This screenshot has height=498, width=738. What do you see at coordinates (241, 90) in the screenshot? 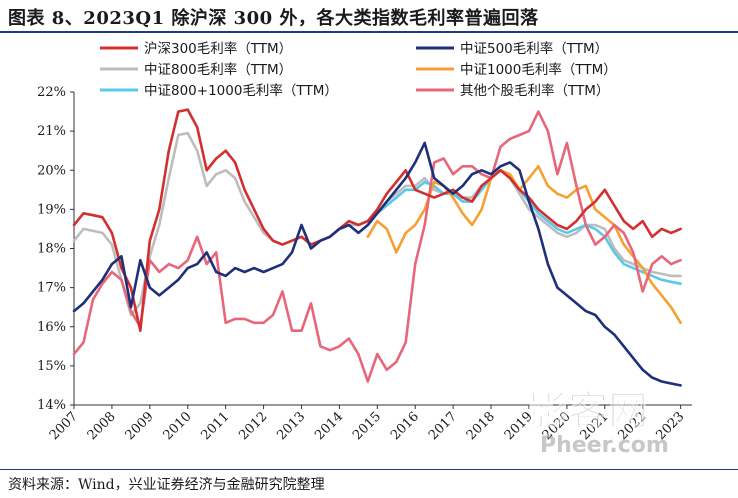
I see `legend-label-4: 中证800+1000毛利率（TTM）` at bounding box center [241, 90].